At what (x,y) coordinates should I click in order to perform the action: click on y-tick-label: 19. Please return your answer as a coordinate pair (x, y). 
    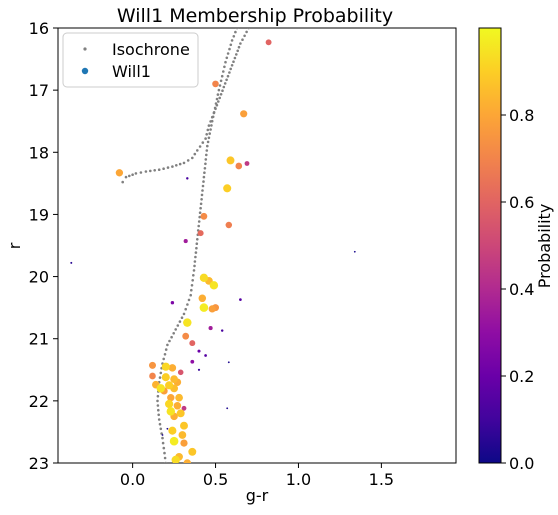
    Looking at the image, I should click on (39, 214).